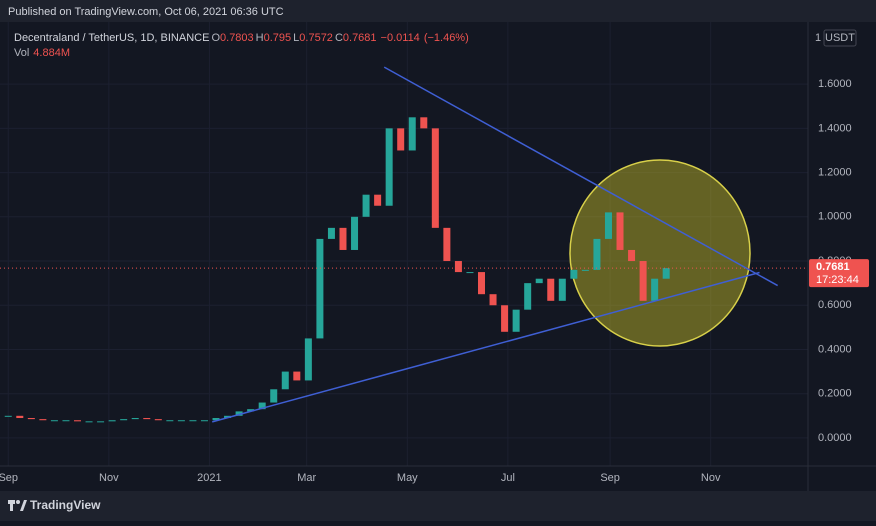 Image resolution: width=876 pixels, height=526 pixels. I want to click on volume-name: Vol, so click(21, 53).